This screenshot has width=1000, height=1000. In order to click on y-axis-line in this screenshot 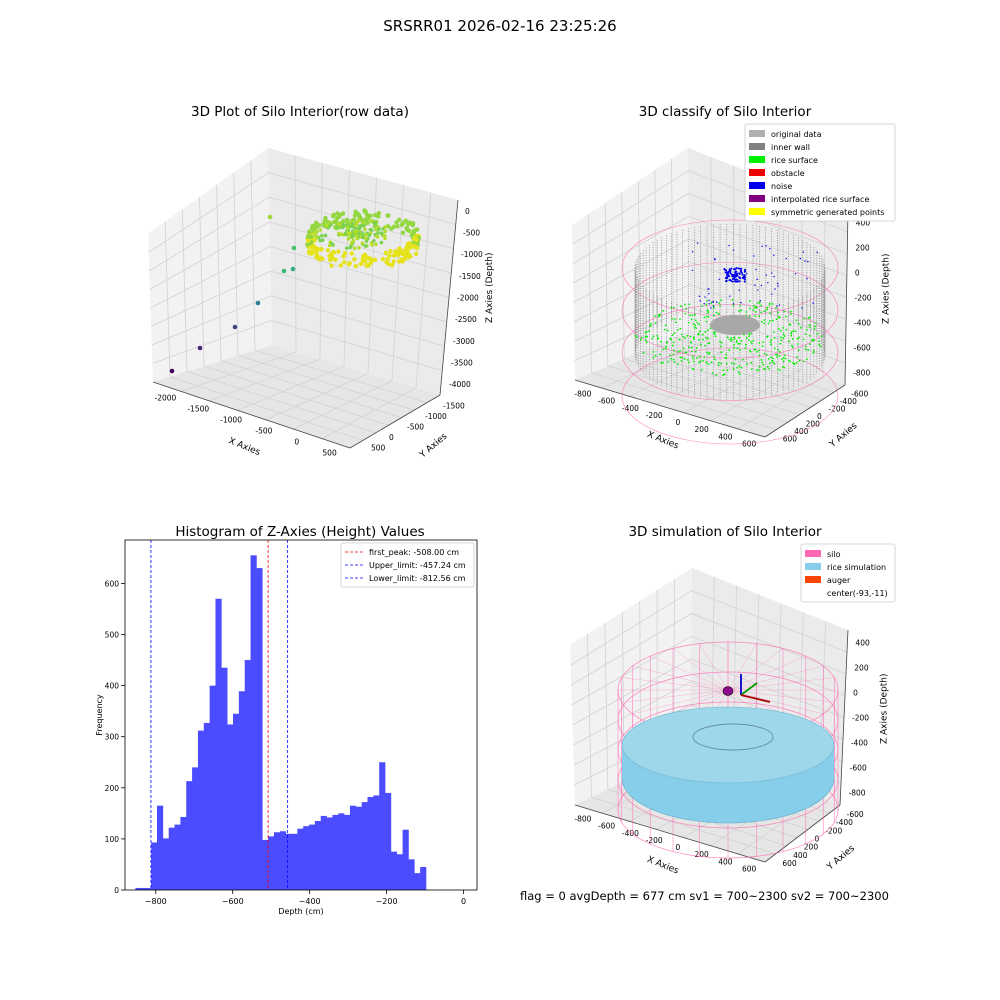, I will do `click(805, 411)`.